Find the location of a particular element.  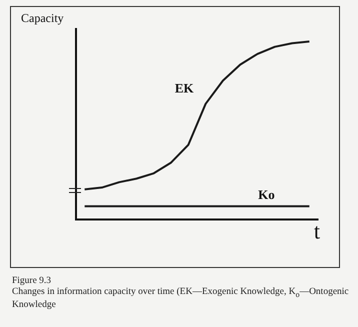

caption: Figure 9.3 is located at coordinates (32, 281).